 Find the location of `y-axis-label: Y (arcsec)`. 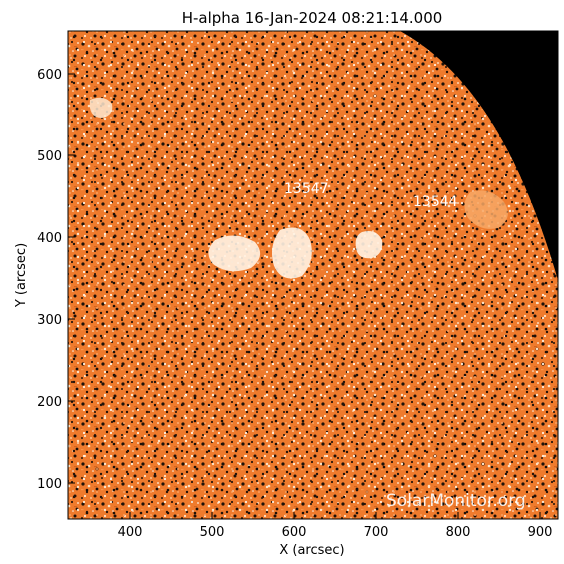

y-axis-label: Y (arcsec) is located at coordinates (21, 275).